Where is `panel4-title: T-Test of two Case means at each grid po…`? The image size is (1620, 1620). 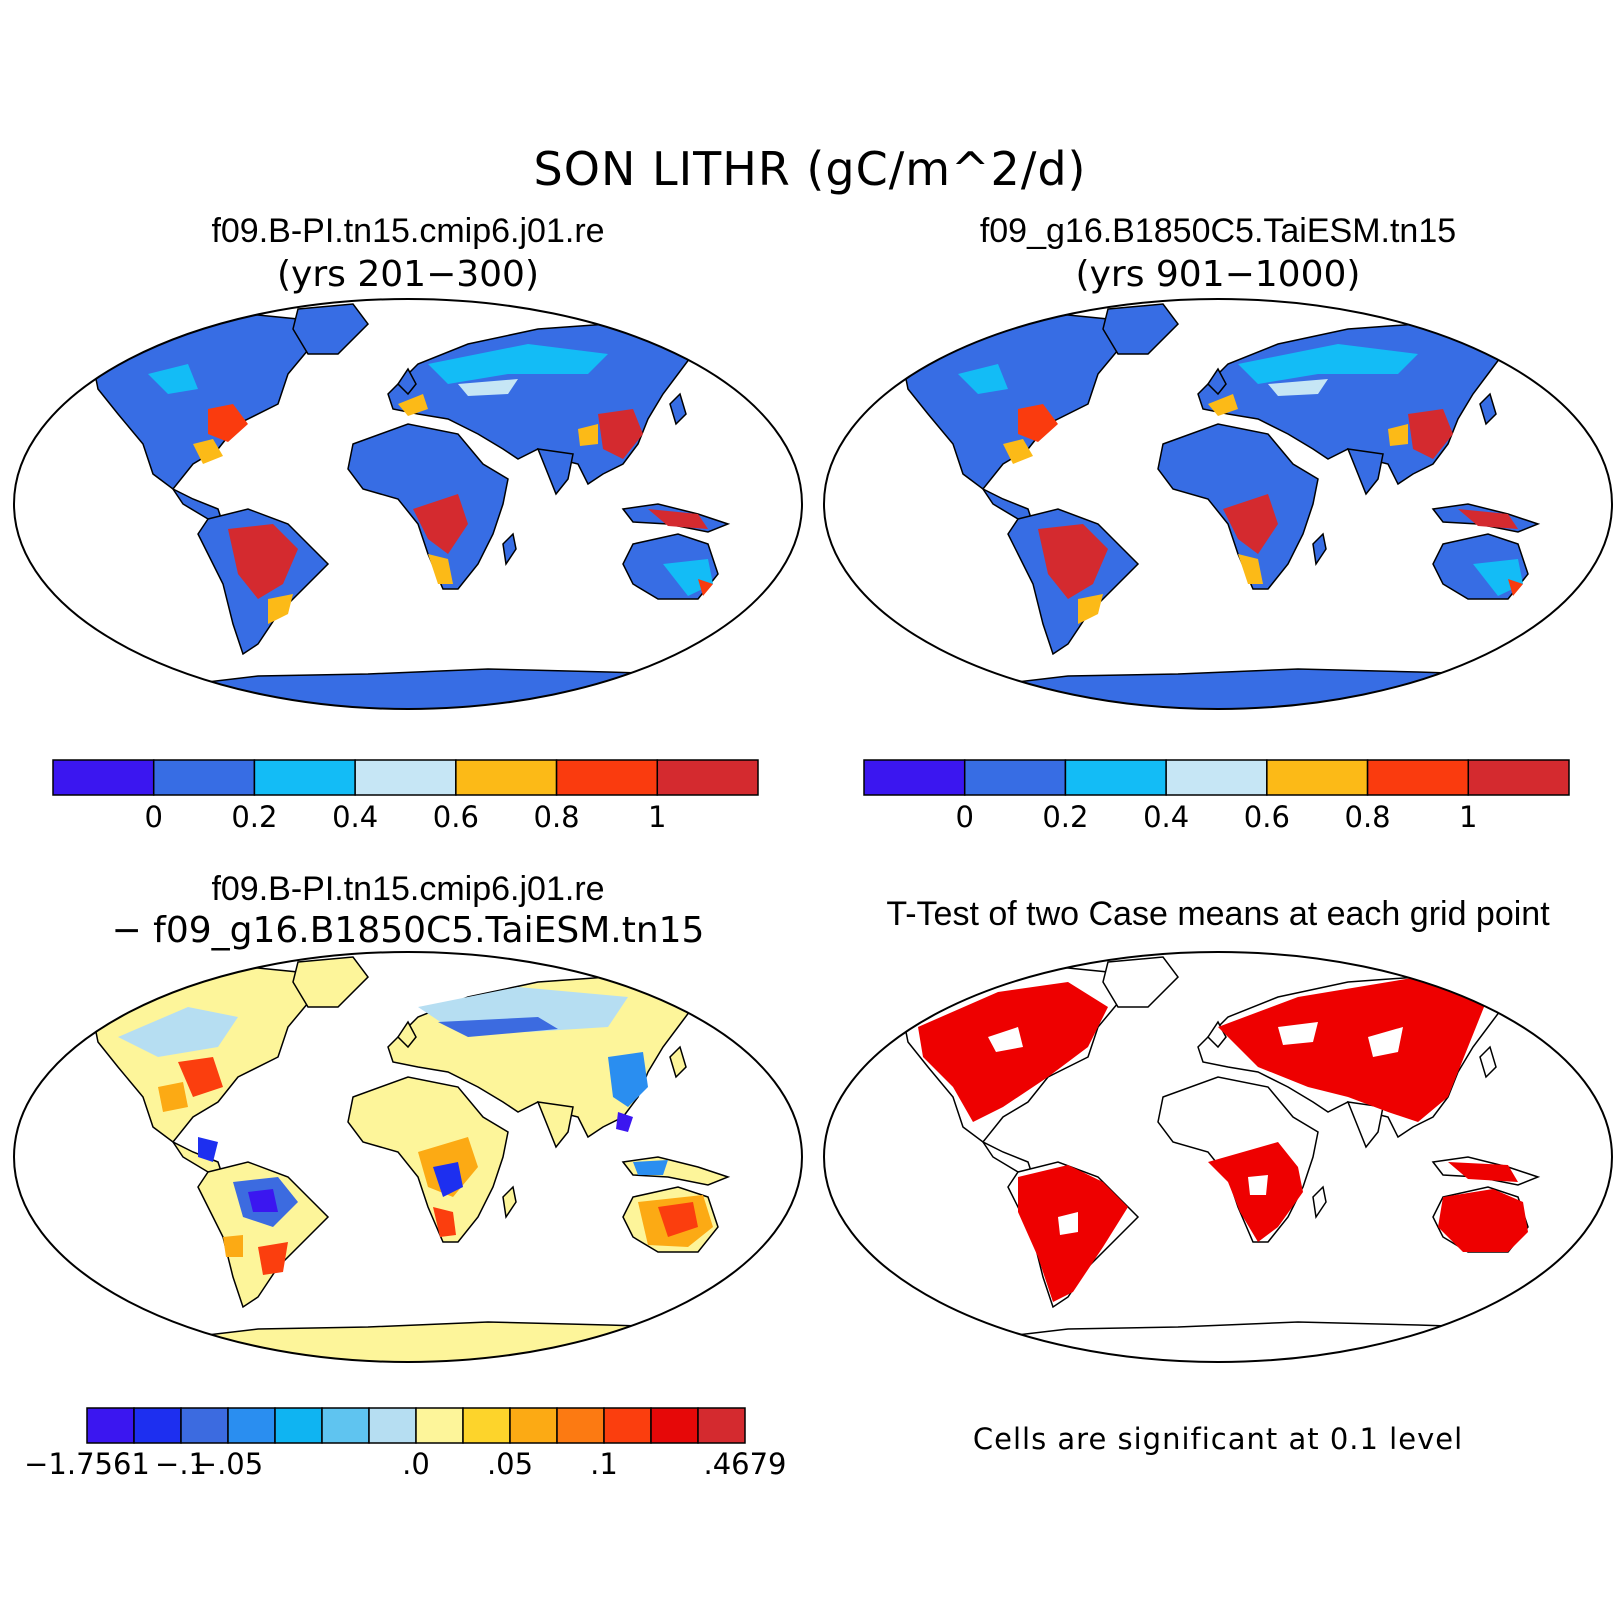 panel4-title: T-Test of two Case means at each grid po… is located at coordinates (1218, 914).